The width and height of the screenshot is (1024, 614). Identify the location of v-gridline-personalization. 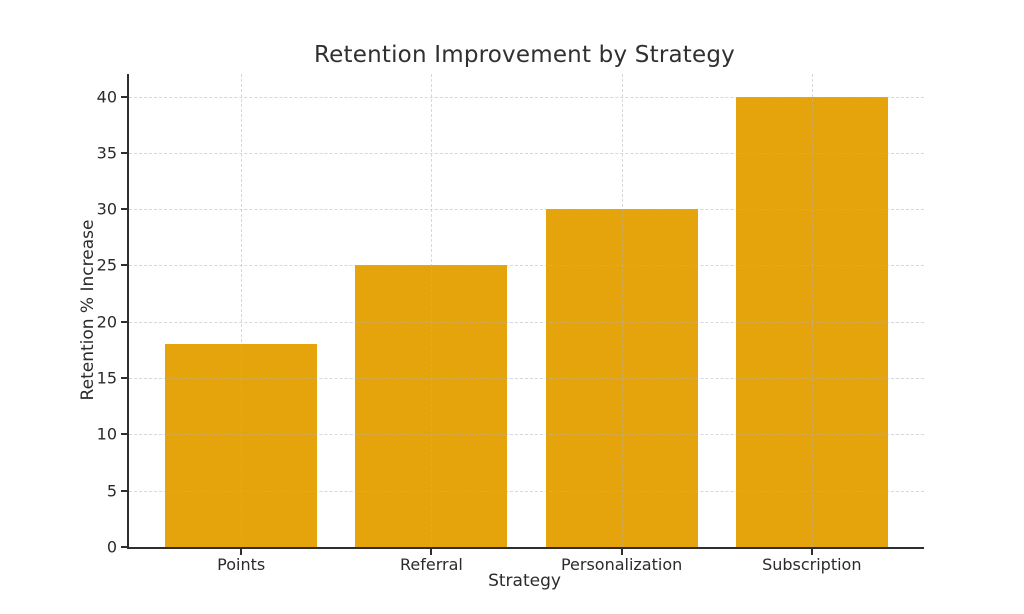
(622, 310).